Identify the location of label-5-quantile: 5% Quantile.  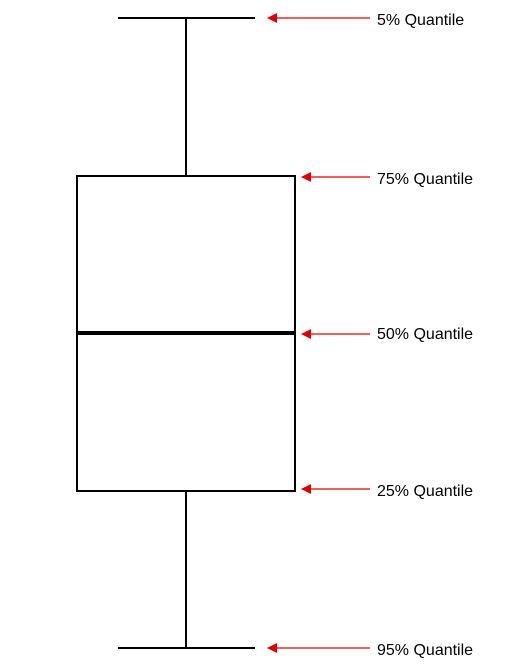
(420, 20).